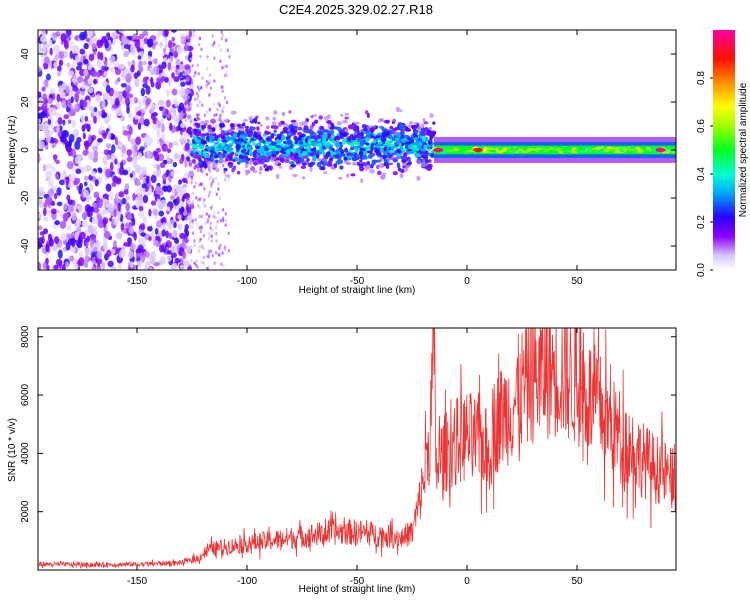 Image resolution: width=750 pixels, height=600 pixels. I want to click on snr-y-tick-label: 8000, so click(25, 336).